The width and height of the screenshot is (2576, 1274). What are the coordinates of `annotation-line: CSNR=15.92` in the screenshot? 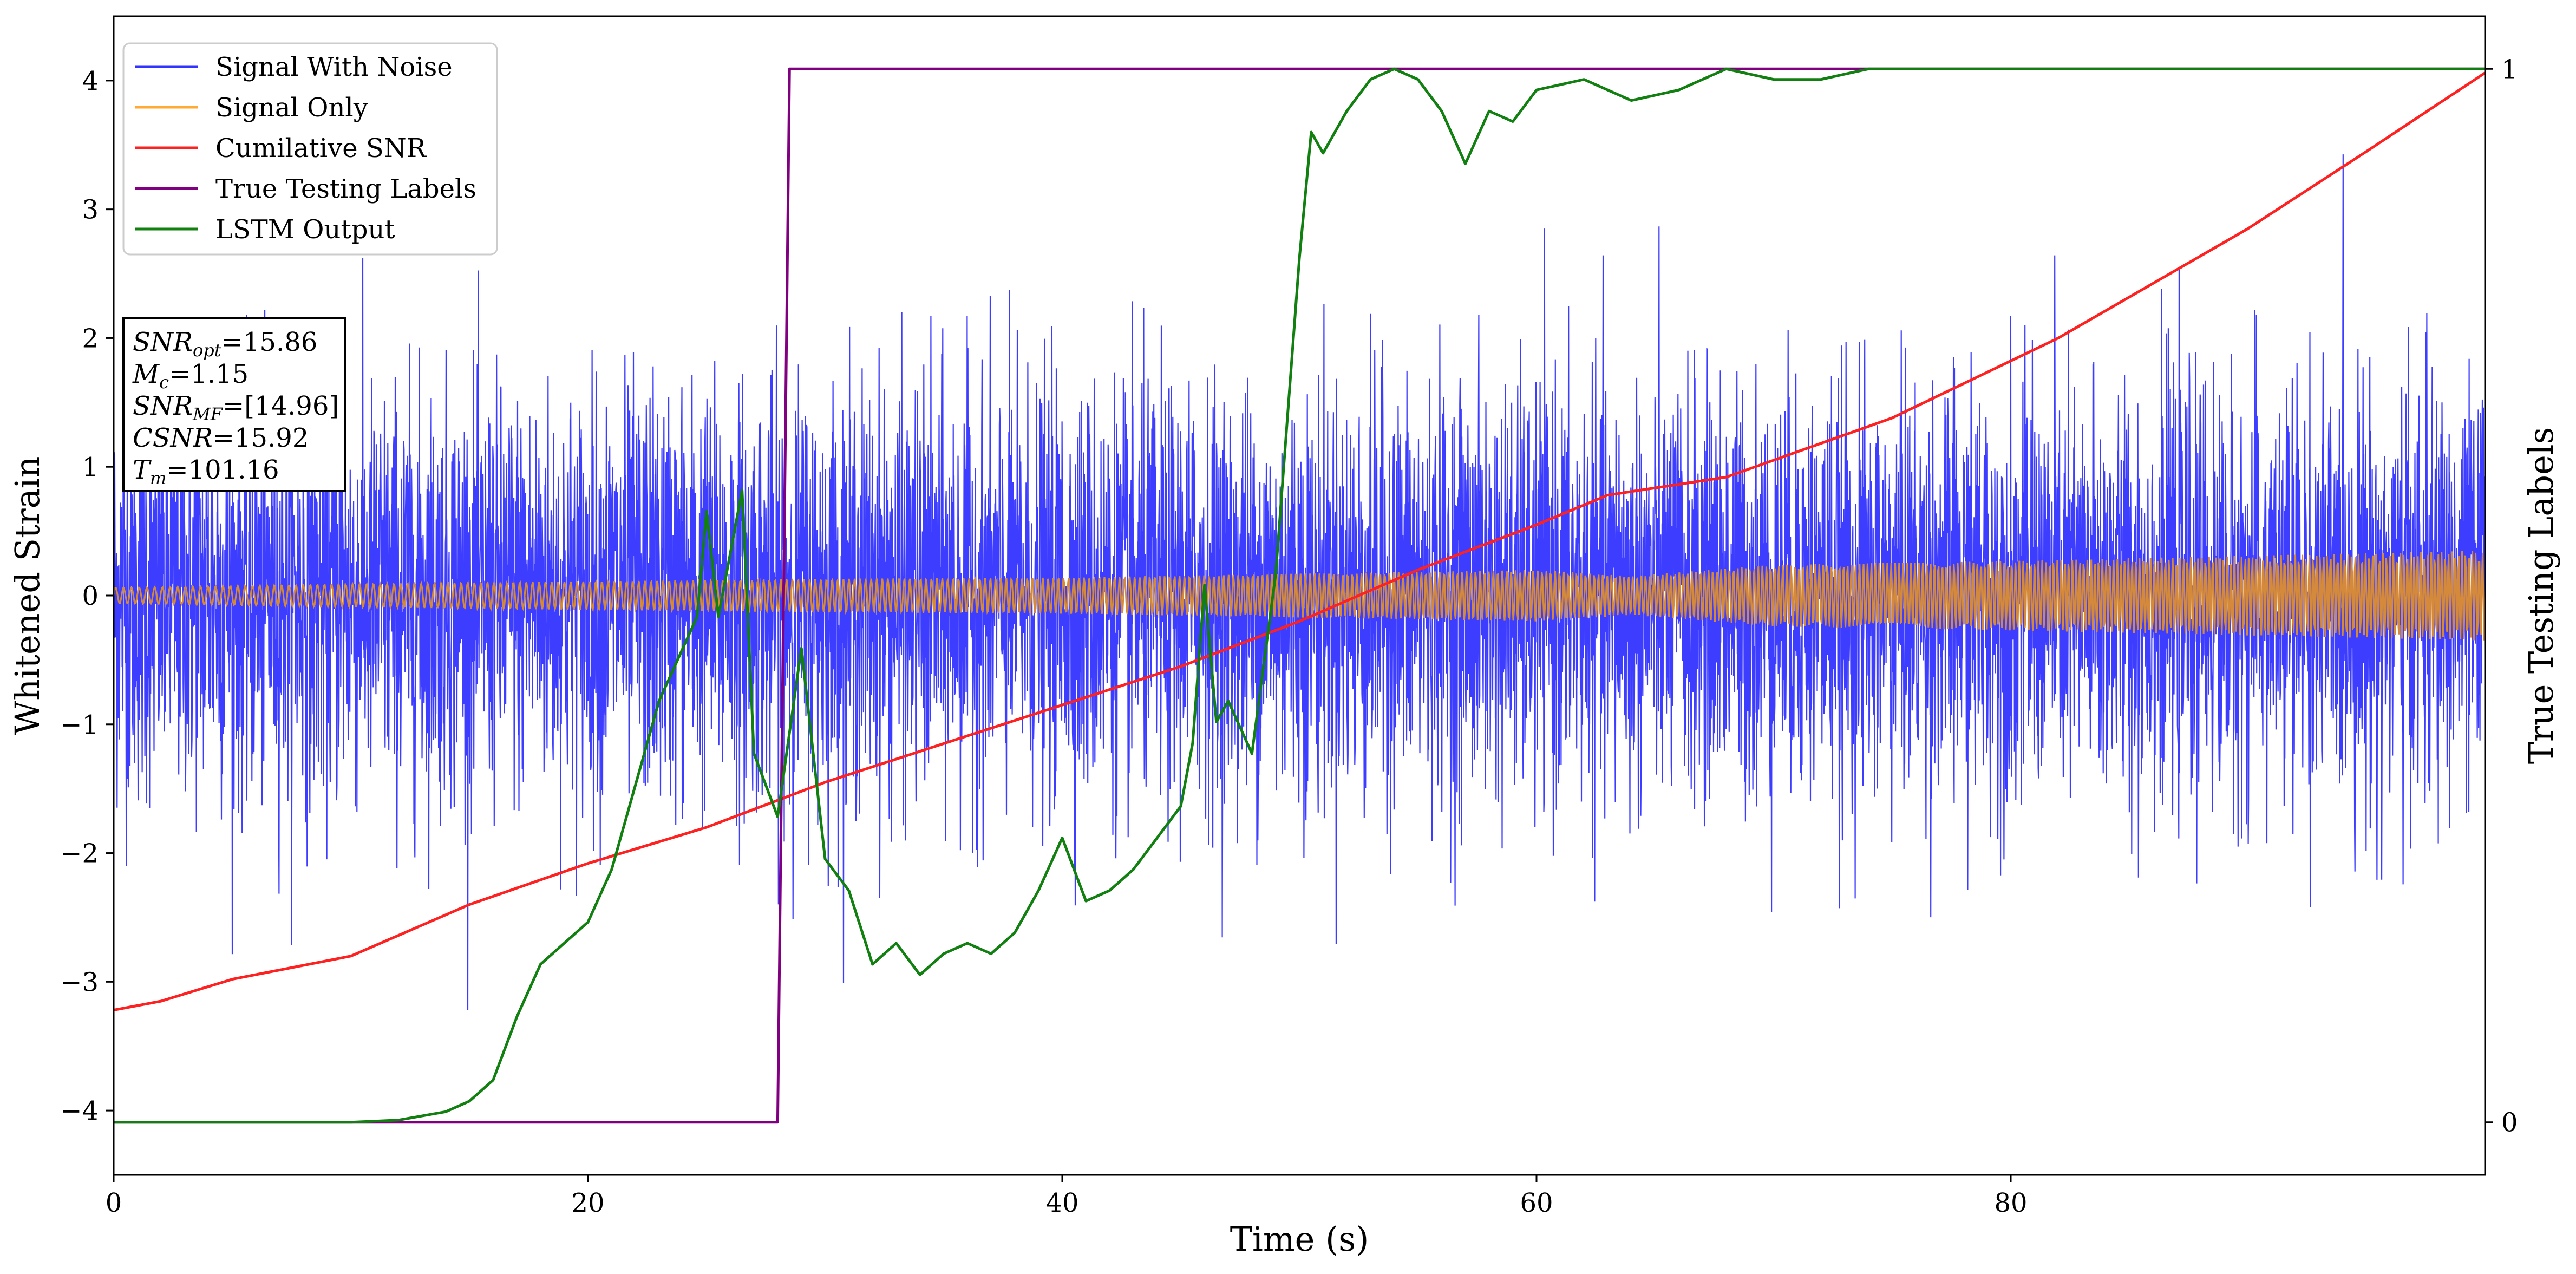 It's located at (221, 438).